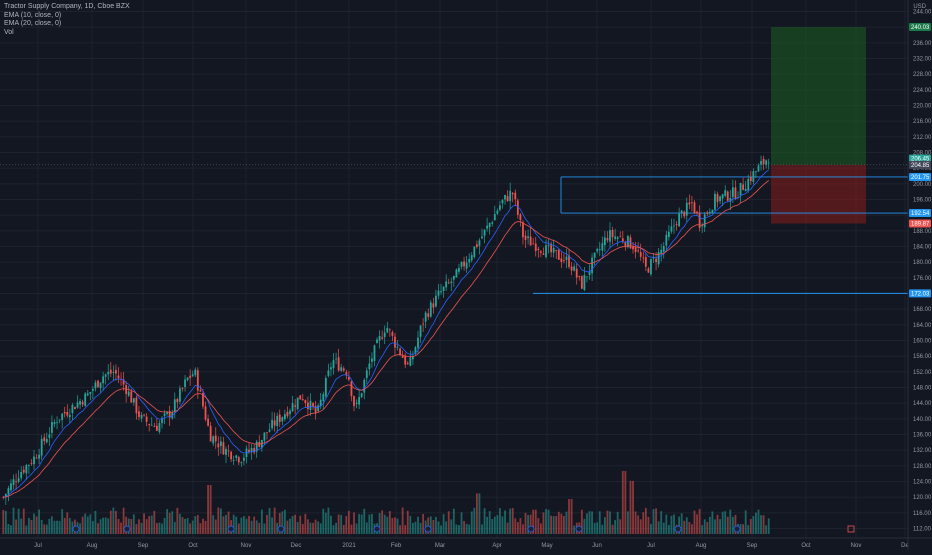 This screenshot has height=555, width=932. What do you see at coordinates (920, 28) in the screenshot?
I see `price-tag-label: 240.03` at bounding box center [920, 28].